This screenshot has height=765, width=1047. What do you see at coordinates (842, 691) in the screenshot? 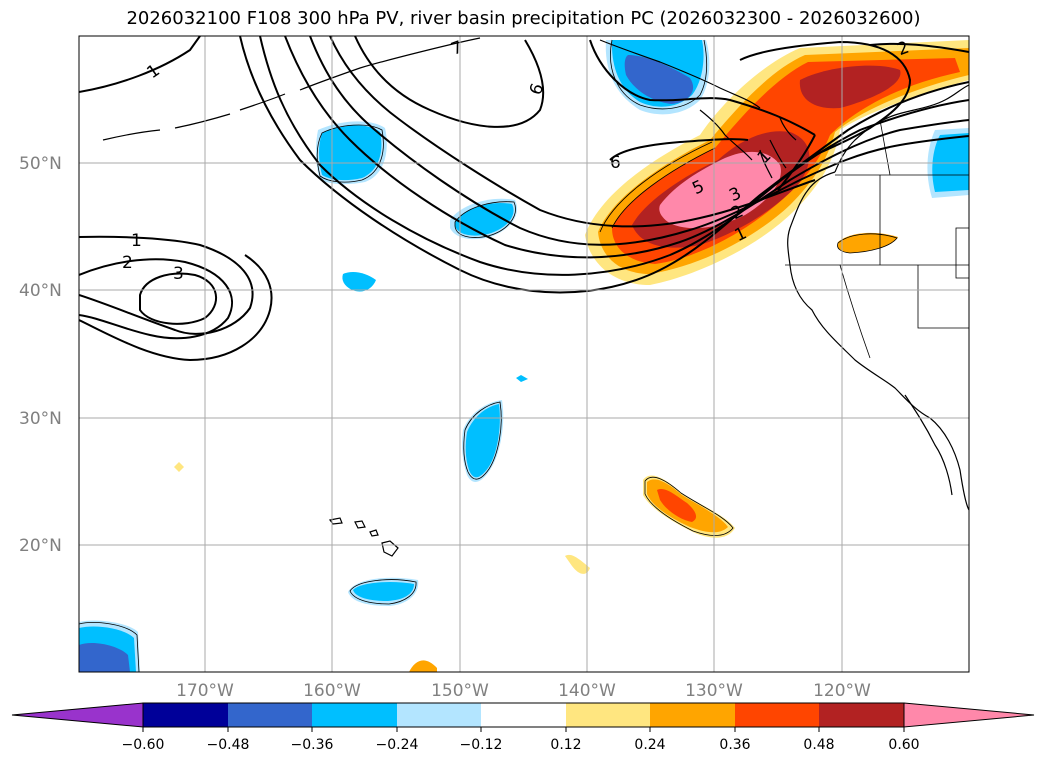
I see `lon-label-120w: 120°W` at bounding box center [842, 691].